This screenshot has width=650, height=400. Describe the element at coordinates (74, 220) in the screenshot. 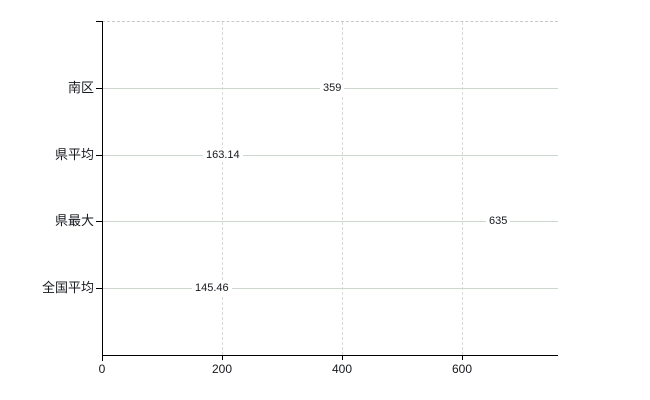

I see `category-label: 県最大` at that location.